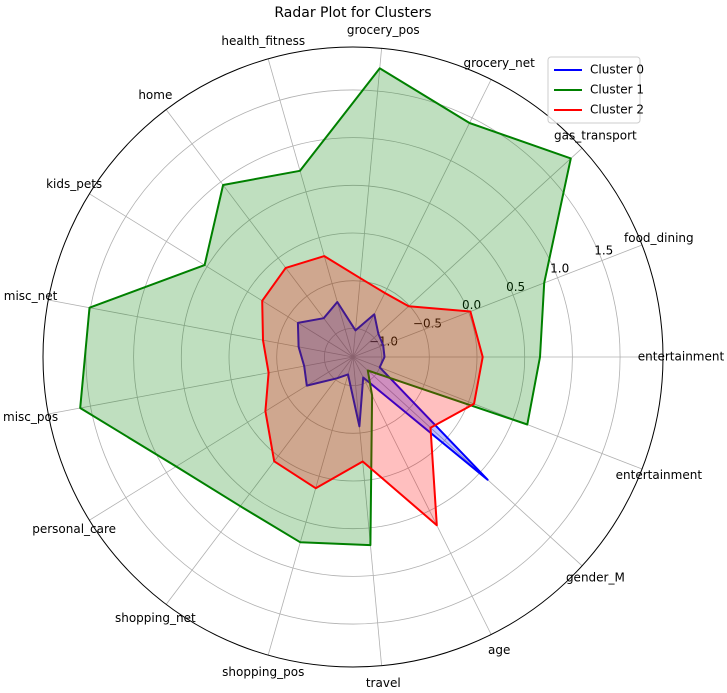 The width and height of the screenshot is (727, 693). Describe the element at coordinates (263, 41) in the screenshot. I see `category-label: health_fitness` at that location.